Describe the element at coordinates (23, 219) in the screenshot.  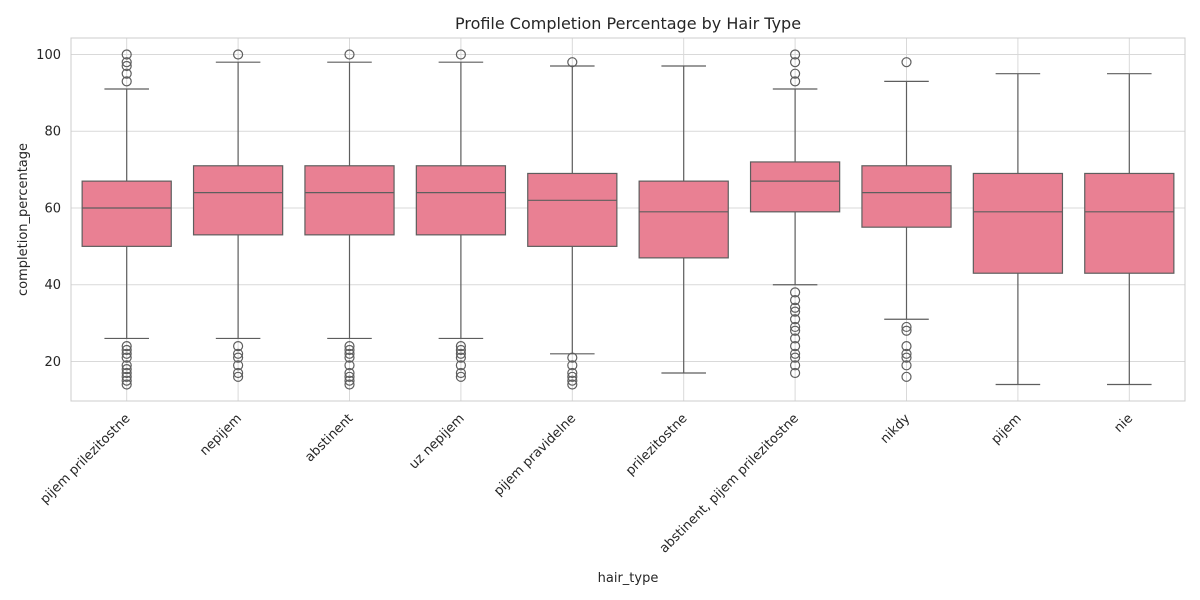
I see `y-axis-label: completion_percentage` at that location.